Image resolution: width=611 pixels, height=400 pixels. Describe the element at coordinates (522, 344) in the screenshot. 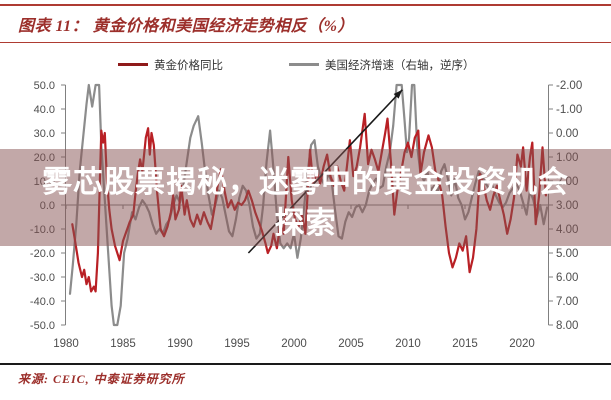

I see `svg-text: 2020` at that location.